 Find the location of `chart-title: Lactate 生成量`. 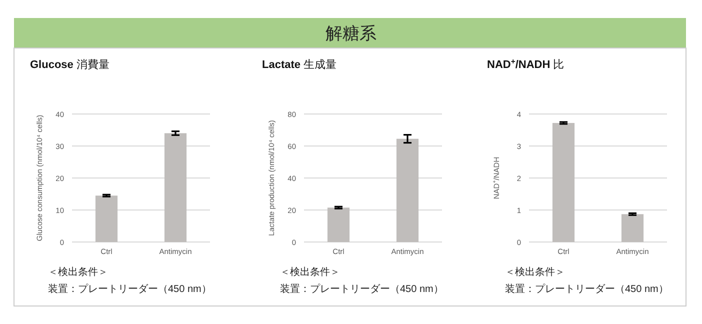

chart-title: Lactate 生成量 is located at coordinates (299, 64).